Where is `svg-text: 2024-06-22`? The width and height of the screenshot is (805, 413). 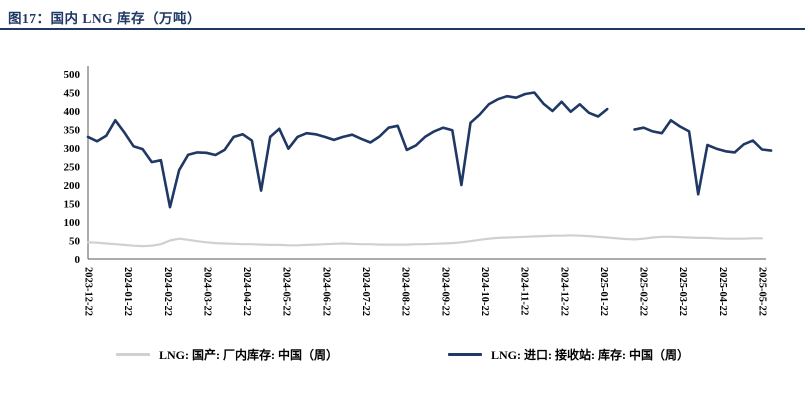 svg-text: 2024-06-22 is located at coordinates (325, 291).